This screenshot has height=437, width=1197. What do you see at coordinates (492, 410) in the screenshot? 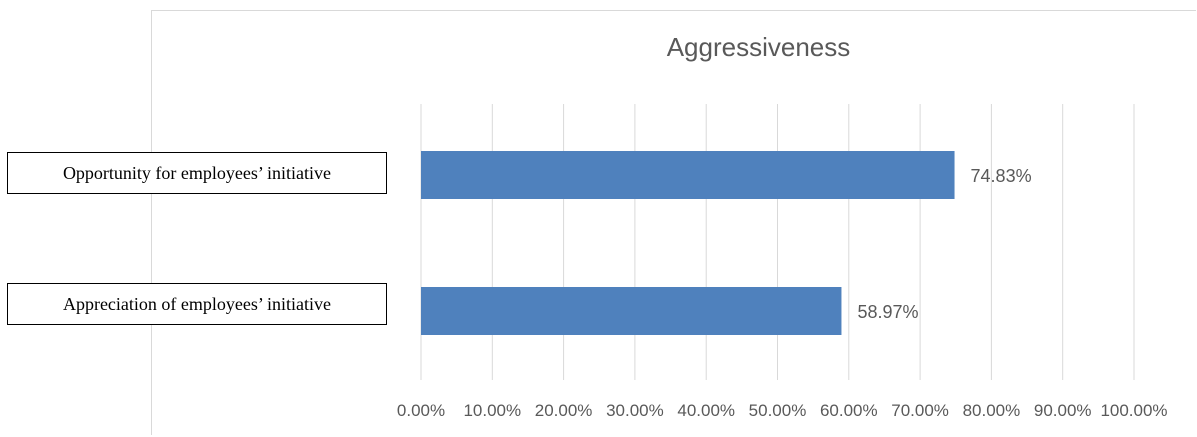
I see `x-tick-label: 10.00%` at bounding box center [492, 410].